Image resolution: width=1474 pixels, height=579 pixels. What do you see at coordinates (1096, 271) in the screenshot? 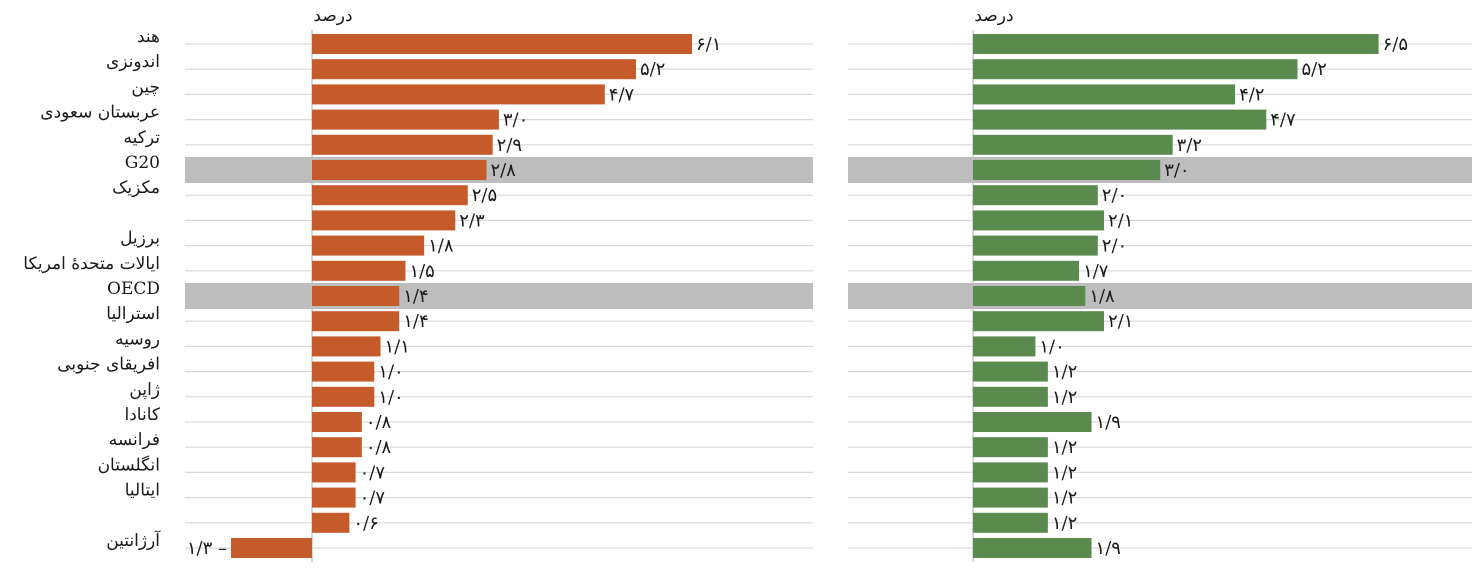
I see `right-value-label: ۱/۷` at bounding box center [1096, 271].